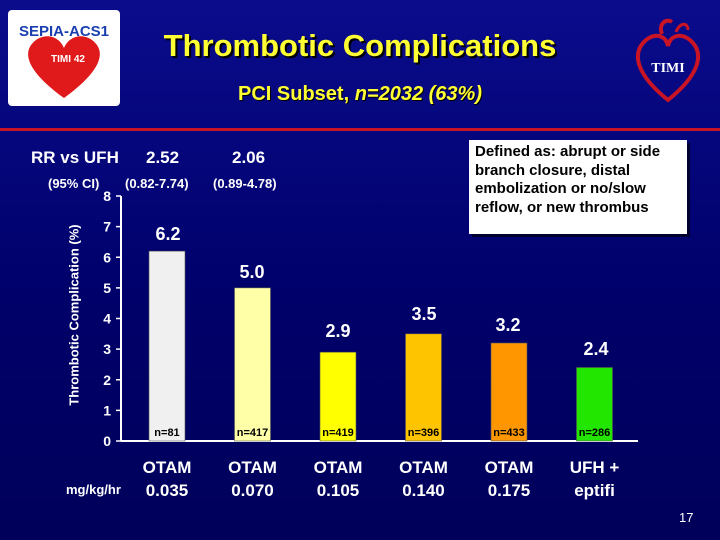 This screenshot has width=720, height=540. I want to click on y-tick-label: 1, so click(107, 410).